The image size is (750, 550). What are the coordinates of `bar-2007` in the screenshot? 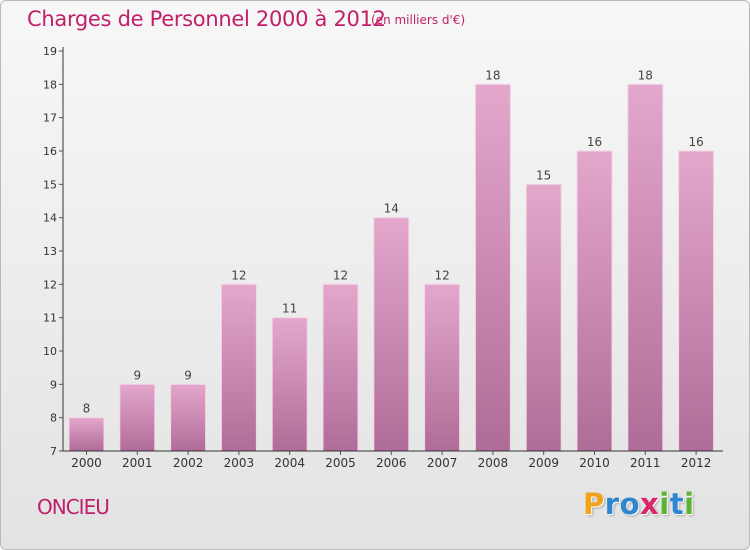 It's located at (442, 367).